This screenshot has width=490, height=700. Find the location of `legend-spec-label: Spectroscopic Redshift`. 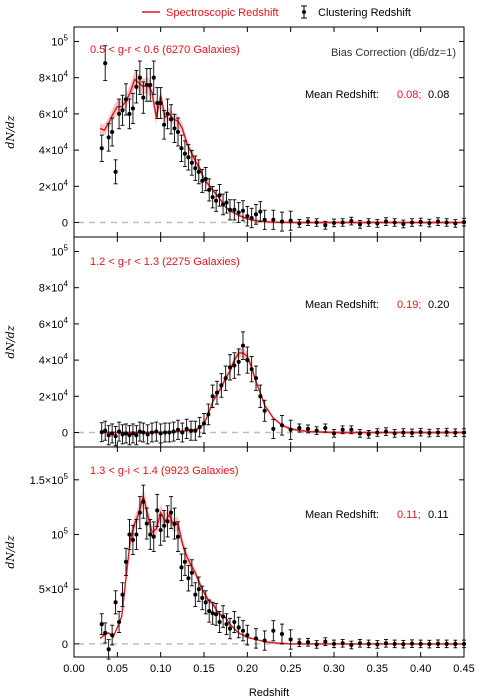

legend-spec-label: Spectroscopic Redshift is located at coordinates (222, 13).